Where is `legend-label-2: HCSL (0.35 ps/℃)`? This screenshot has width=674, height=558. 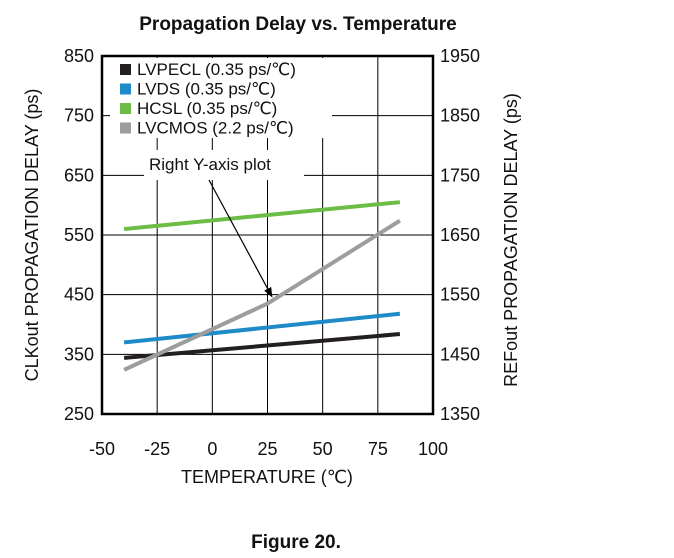 legend-label-2: HCSL (0.35 ps/℃) is located at coordinates (207, 108).